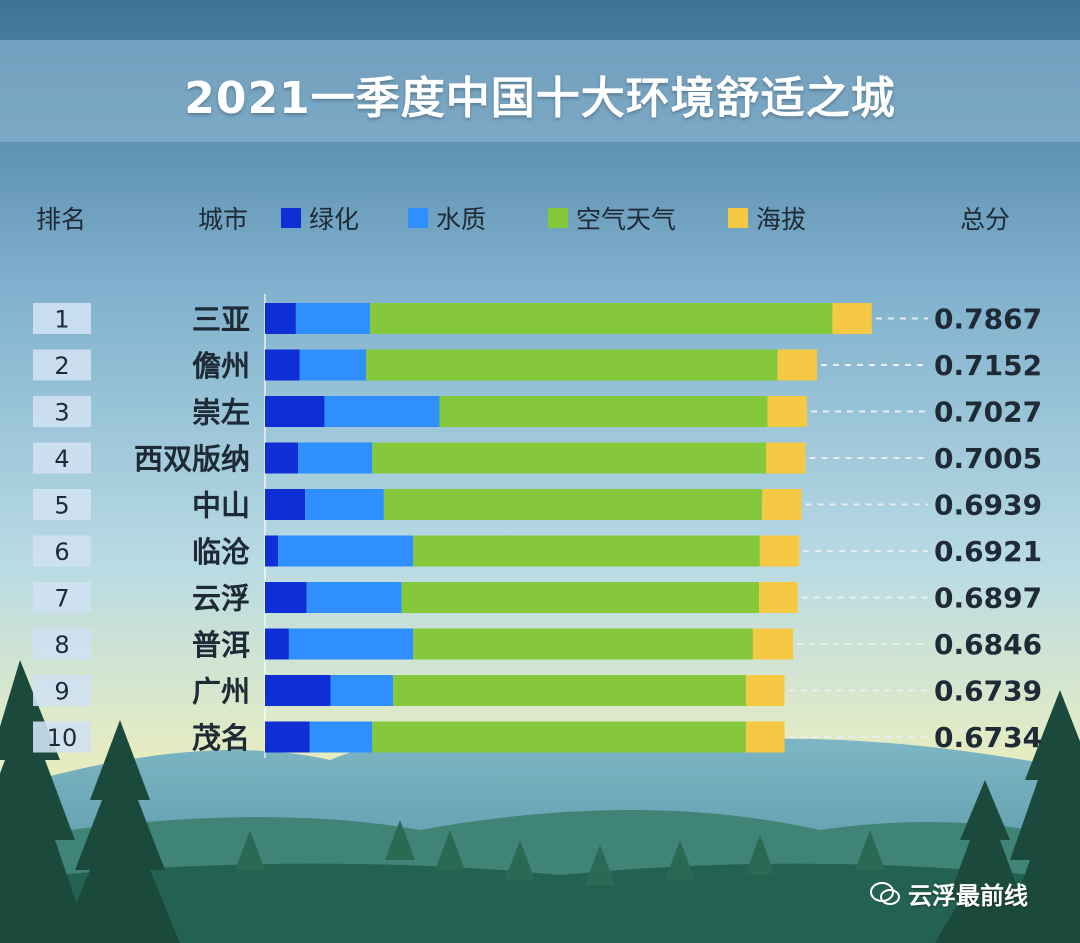 The width and height of the screenshot is (1080, 943). I want to click on total-score-label: 0.6939, so click(988, 505).